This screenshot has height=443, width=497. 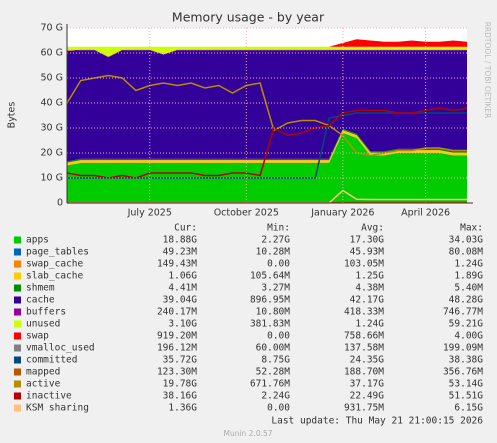 What do you see at coordinates (275, 288) in the screenshot?
I see `stat-value: 3.27M` at bounding box center [275, 288].